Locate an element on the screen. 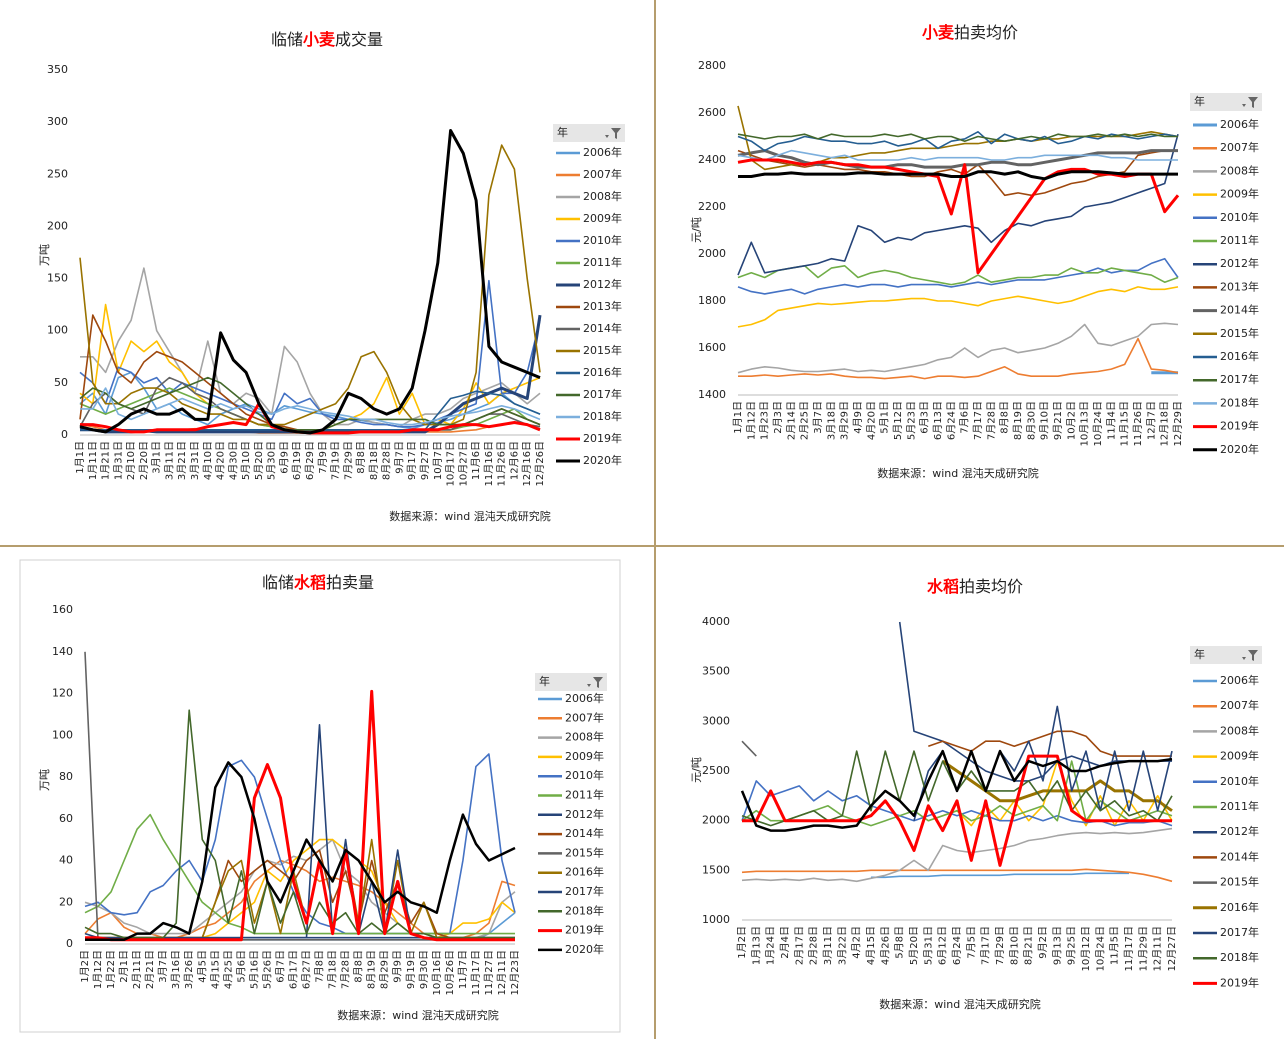 Image resolution: width=1284 pixels, height=1043 pixels. x-tick-label: 7月18日 is located at coordinates (333, 969).